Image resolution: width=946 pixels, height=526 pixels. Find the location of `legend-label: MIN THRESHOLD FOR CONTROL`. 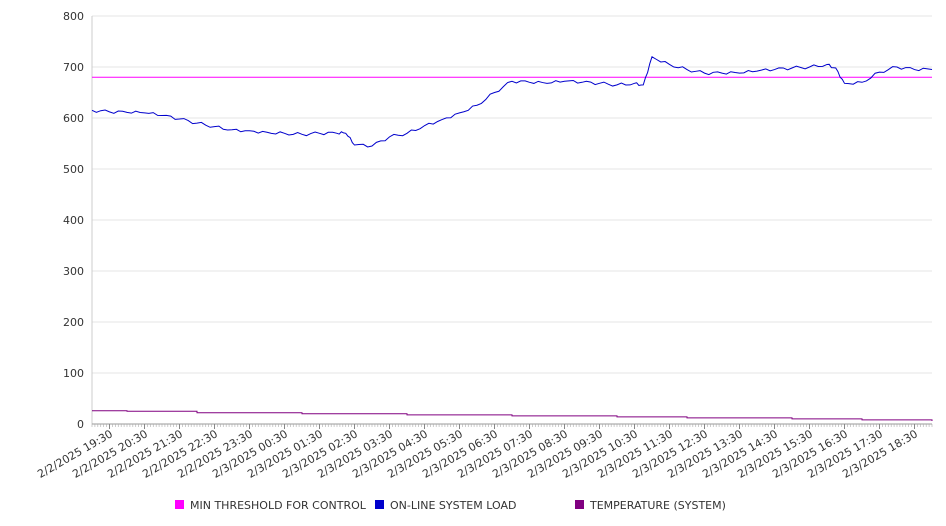

legend-label: MIN THRESHOLD FOR CONTROL is located at coordinates (278, 505).